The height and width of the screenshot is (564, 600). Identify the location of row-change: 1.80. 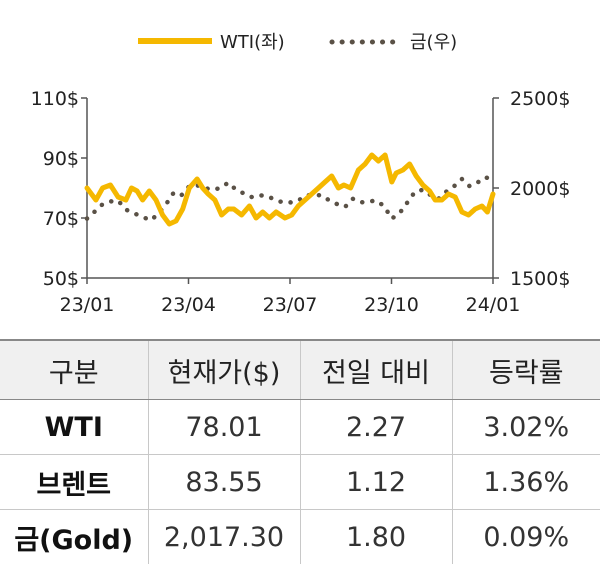
(376, 537).